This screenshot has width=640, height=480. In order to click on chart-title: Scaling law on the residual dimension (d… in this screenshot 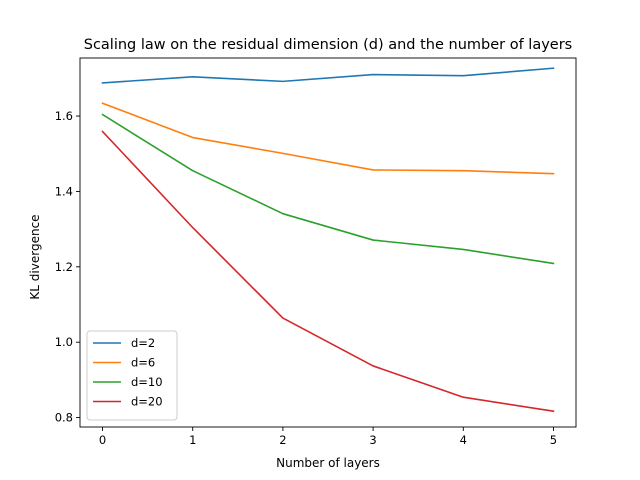, I will do `click(328, 45)`.